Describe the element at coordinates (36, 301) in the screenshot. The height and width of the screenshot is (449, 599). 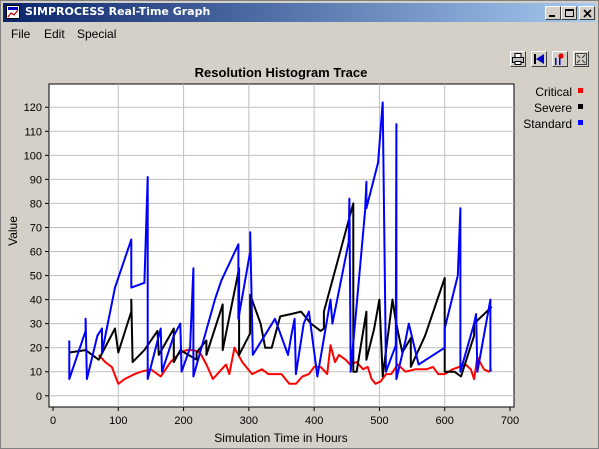
I see `y-tick-label: 40` at that location.